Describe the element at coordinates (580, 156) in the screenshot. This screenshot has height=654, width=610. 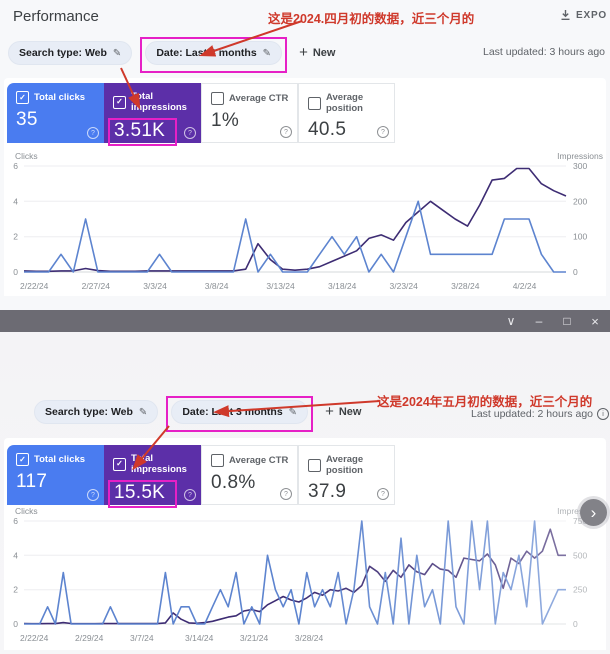
I see `svg-text: Impressions` at that location.